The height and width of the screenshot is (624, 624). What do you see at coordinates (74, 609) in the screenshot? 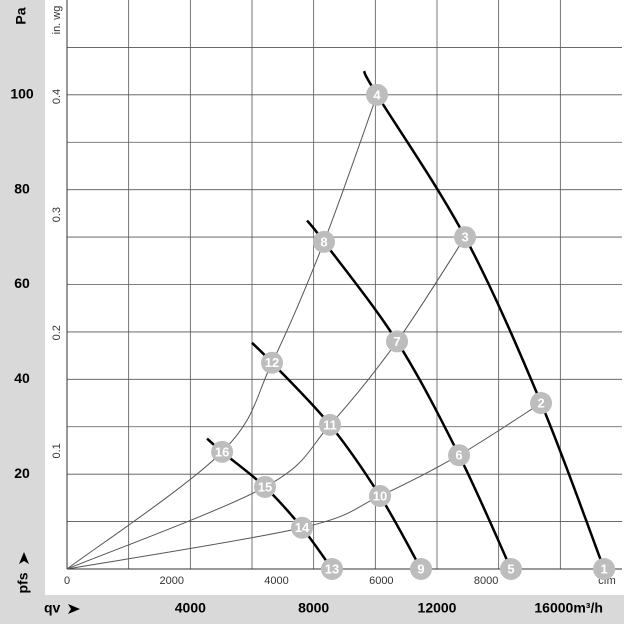
I see `x-arrow` at bounding box center [74, 609].